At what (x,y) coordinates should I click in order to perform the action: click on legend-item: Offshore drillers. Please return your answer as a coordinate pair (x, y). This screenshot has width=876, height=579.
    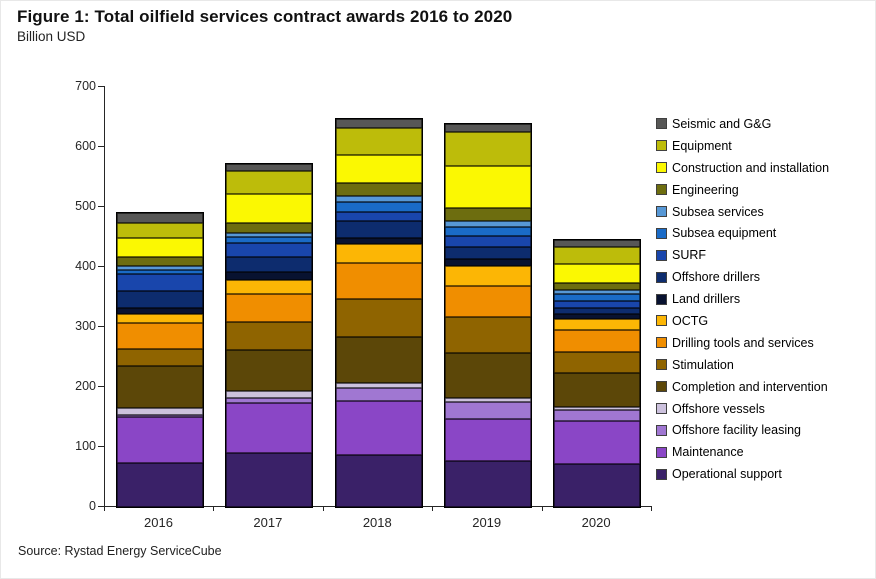
    Looking at the image, I should click on (742, 277).